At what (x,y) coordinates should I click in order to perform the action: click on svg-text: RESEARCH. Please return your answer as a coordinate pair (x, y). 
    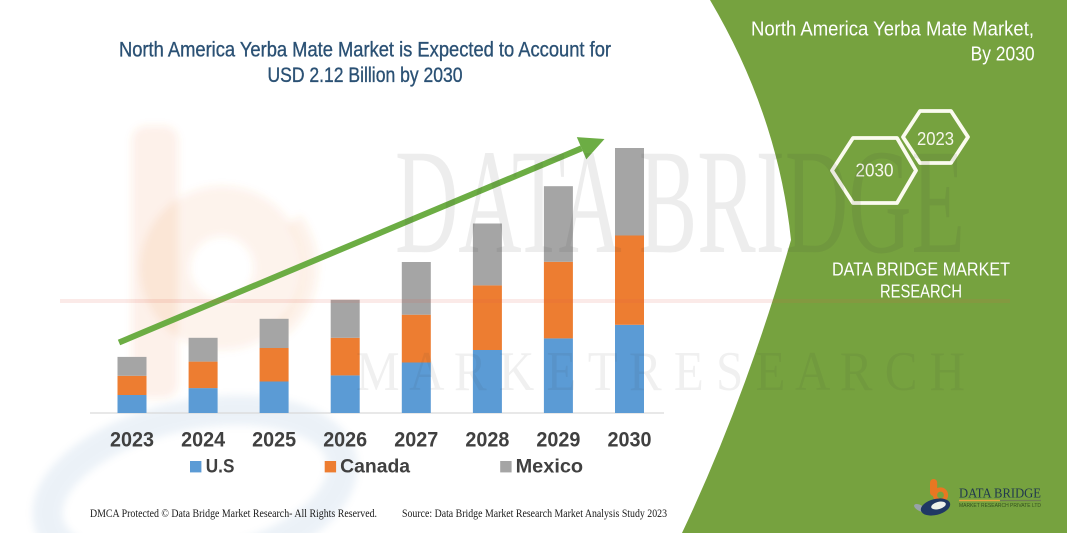
    Looking at the image, I should click on (921, 291).